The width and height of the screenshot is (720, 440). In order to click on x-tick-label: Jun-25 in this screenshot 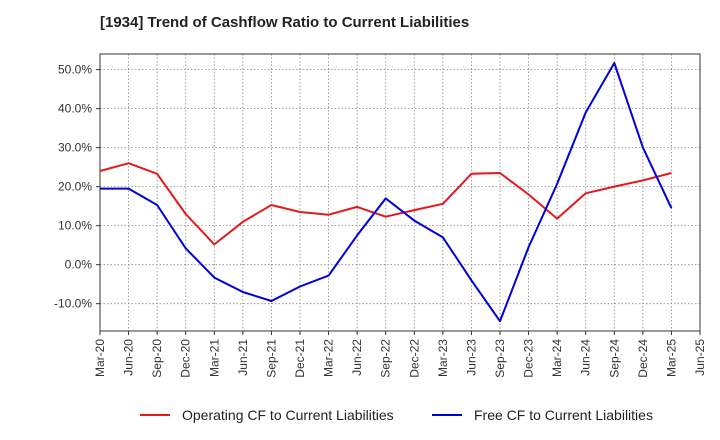, I will do `click(700, 357)`.